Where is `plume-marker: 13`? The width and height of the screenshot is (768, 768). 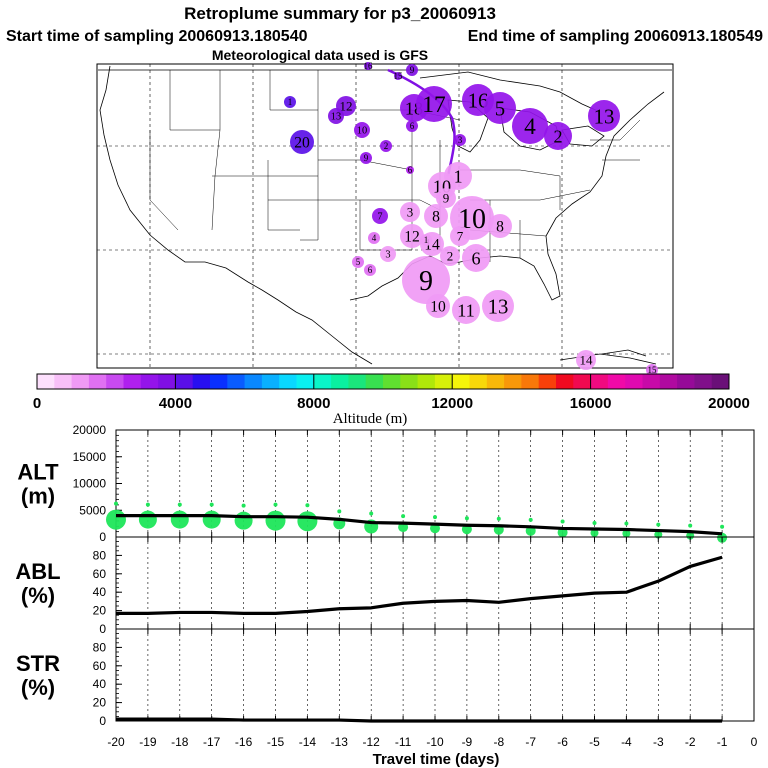
plume-marker: 13 is located at coordinates (604, 116).